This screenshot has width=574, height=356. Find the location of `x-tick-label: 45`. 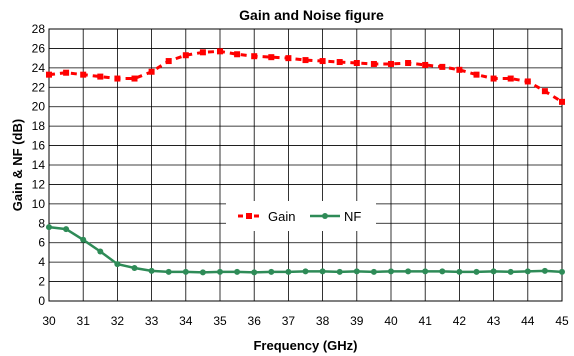

x-tick-label: 45 is located at coordinates (562, 321).